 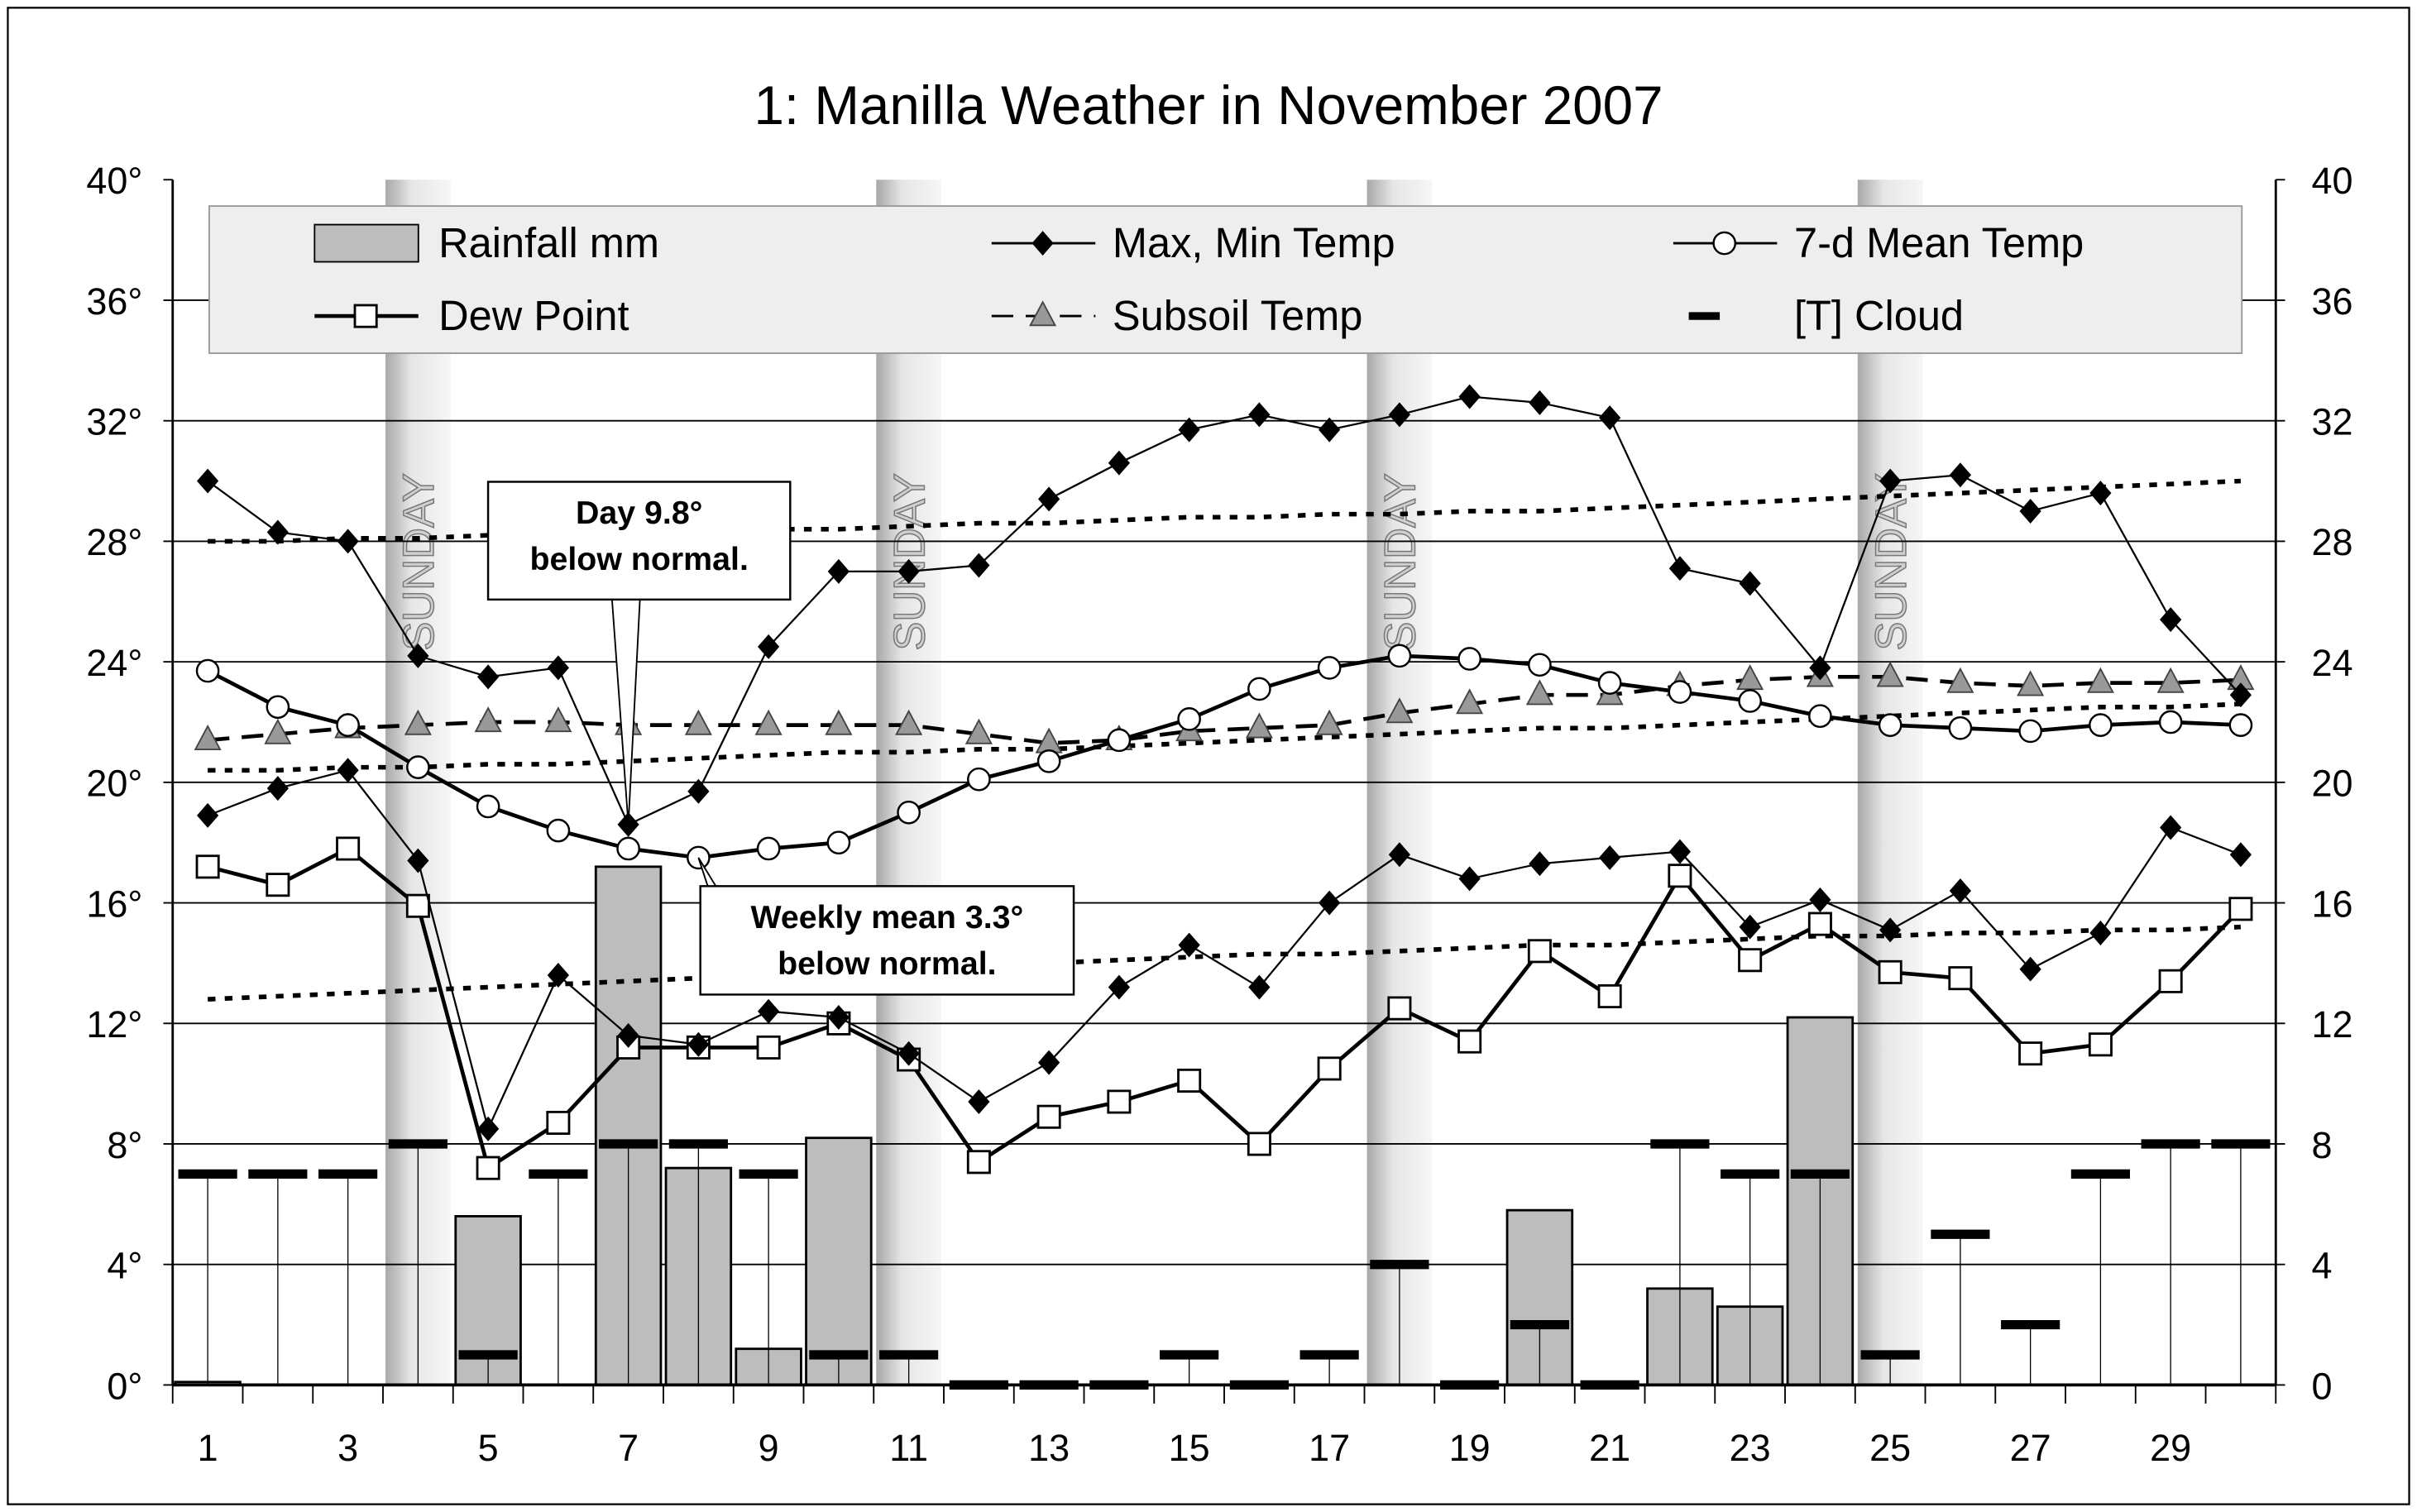 I want to click on legend-label: 7-d Mean Temp, so click(x=1939, y=242).